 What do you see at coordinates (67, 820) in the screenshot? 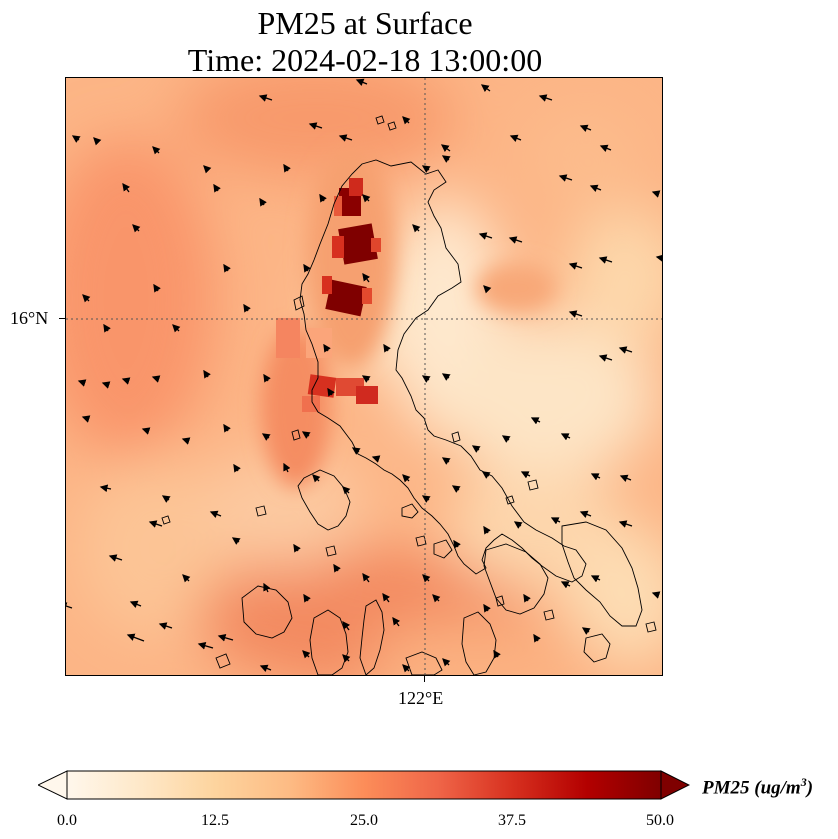
I see `colorbar-tick-0: 0.0` at bounding box center [67, 820].